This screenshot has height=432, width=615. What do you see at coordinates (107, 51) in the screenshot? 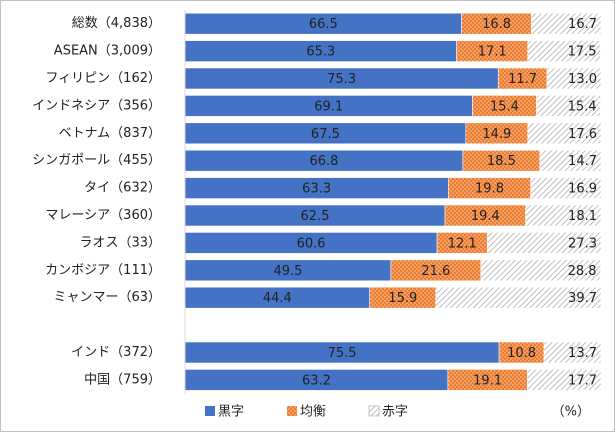
I see `y-tick-label: ASEAN（3,009）` at bounding box center [107, 51].